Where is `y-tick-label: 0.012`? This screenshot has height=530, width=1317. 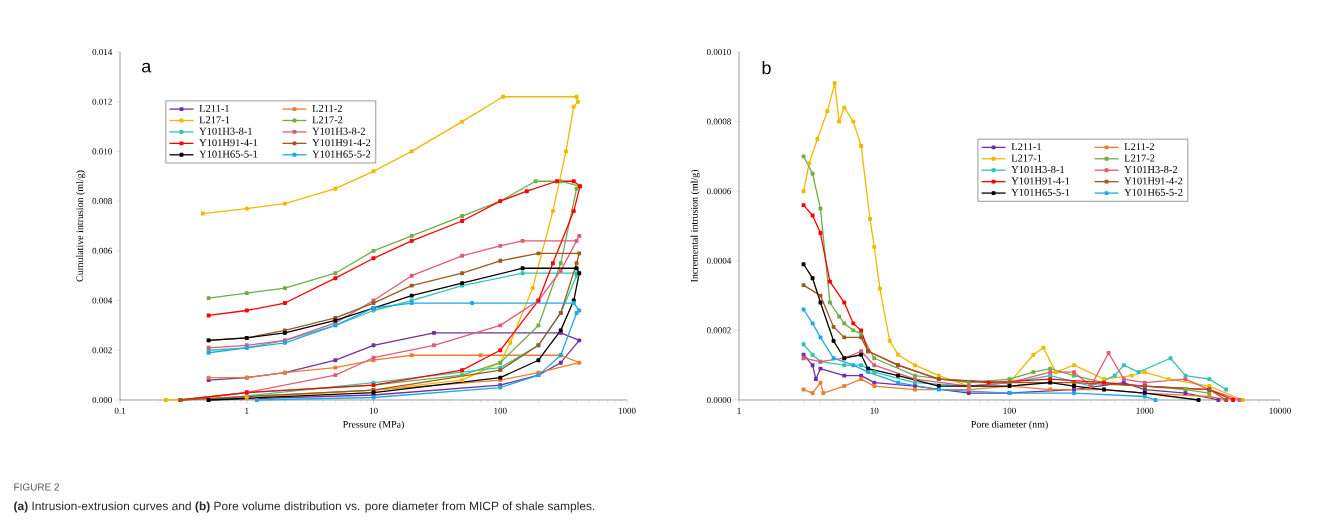
y-tick-label: 0.012 is located at coordinates (102, 101).